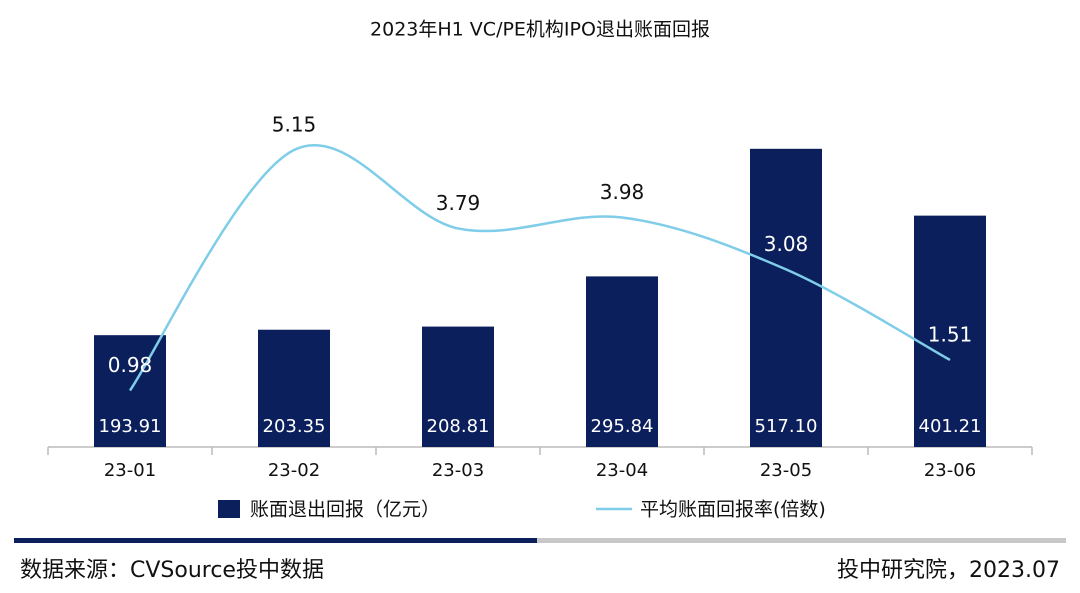 Image resolution: width=1080 pixels, height=593 pixels. Describe the element at coordinates (622, 192) in the screenshot. I see `line-value-label: 3.98` at that location.